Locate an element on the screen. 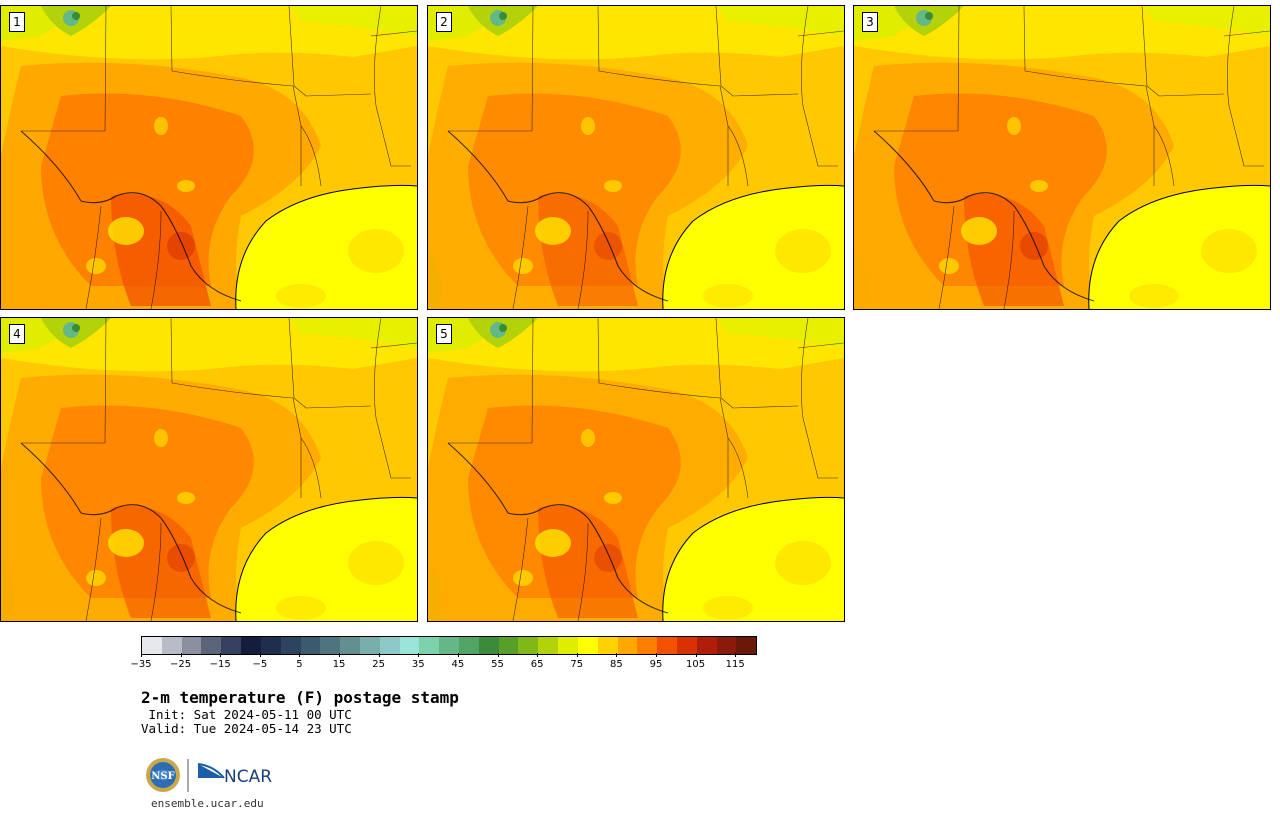  colorbar-tick-label: 25 is located at coordinates (379, 664).